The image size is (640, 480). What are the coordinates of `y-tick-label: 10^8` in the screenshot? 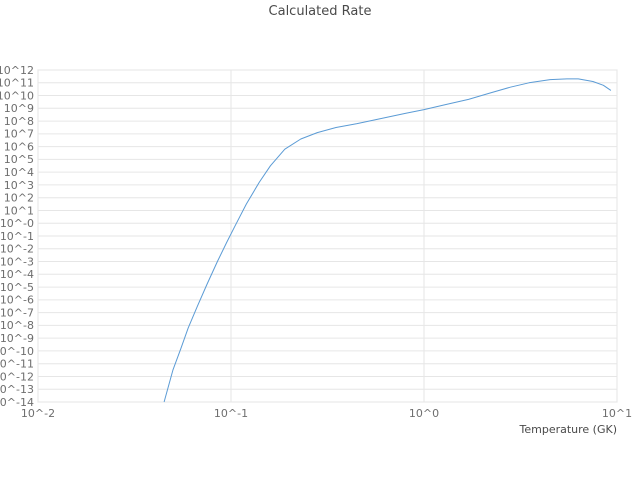 It's located at (19, 121).